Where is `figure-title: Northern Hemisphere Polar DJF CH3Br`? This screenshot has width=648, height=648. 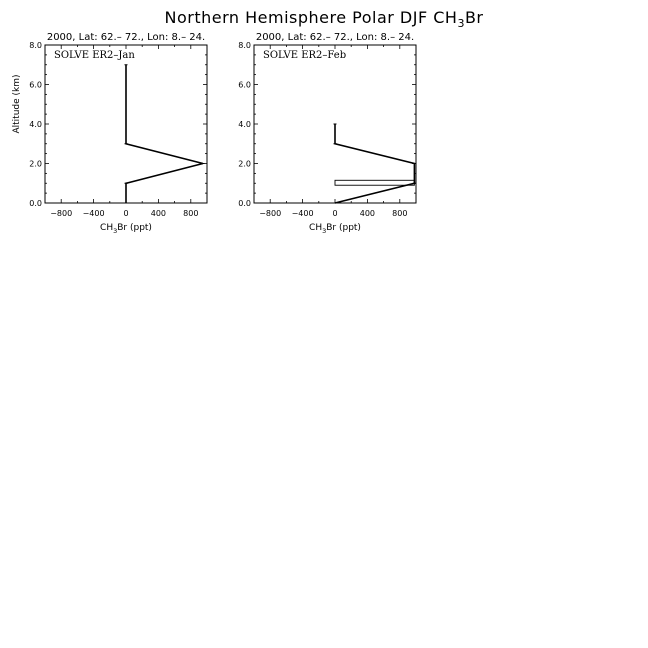 figure-title: Northern Hemisphere Polar DJF CH3Br is located at coordinates (323, 19).